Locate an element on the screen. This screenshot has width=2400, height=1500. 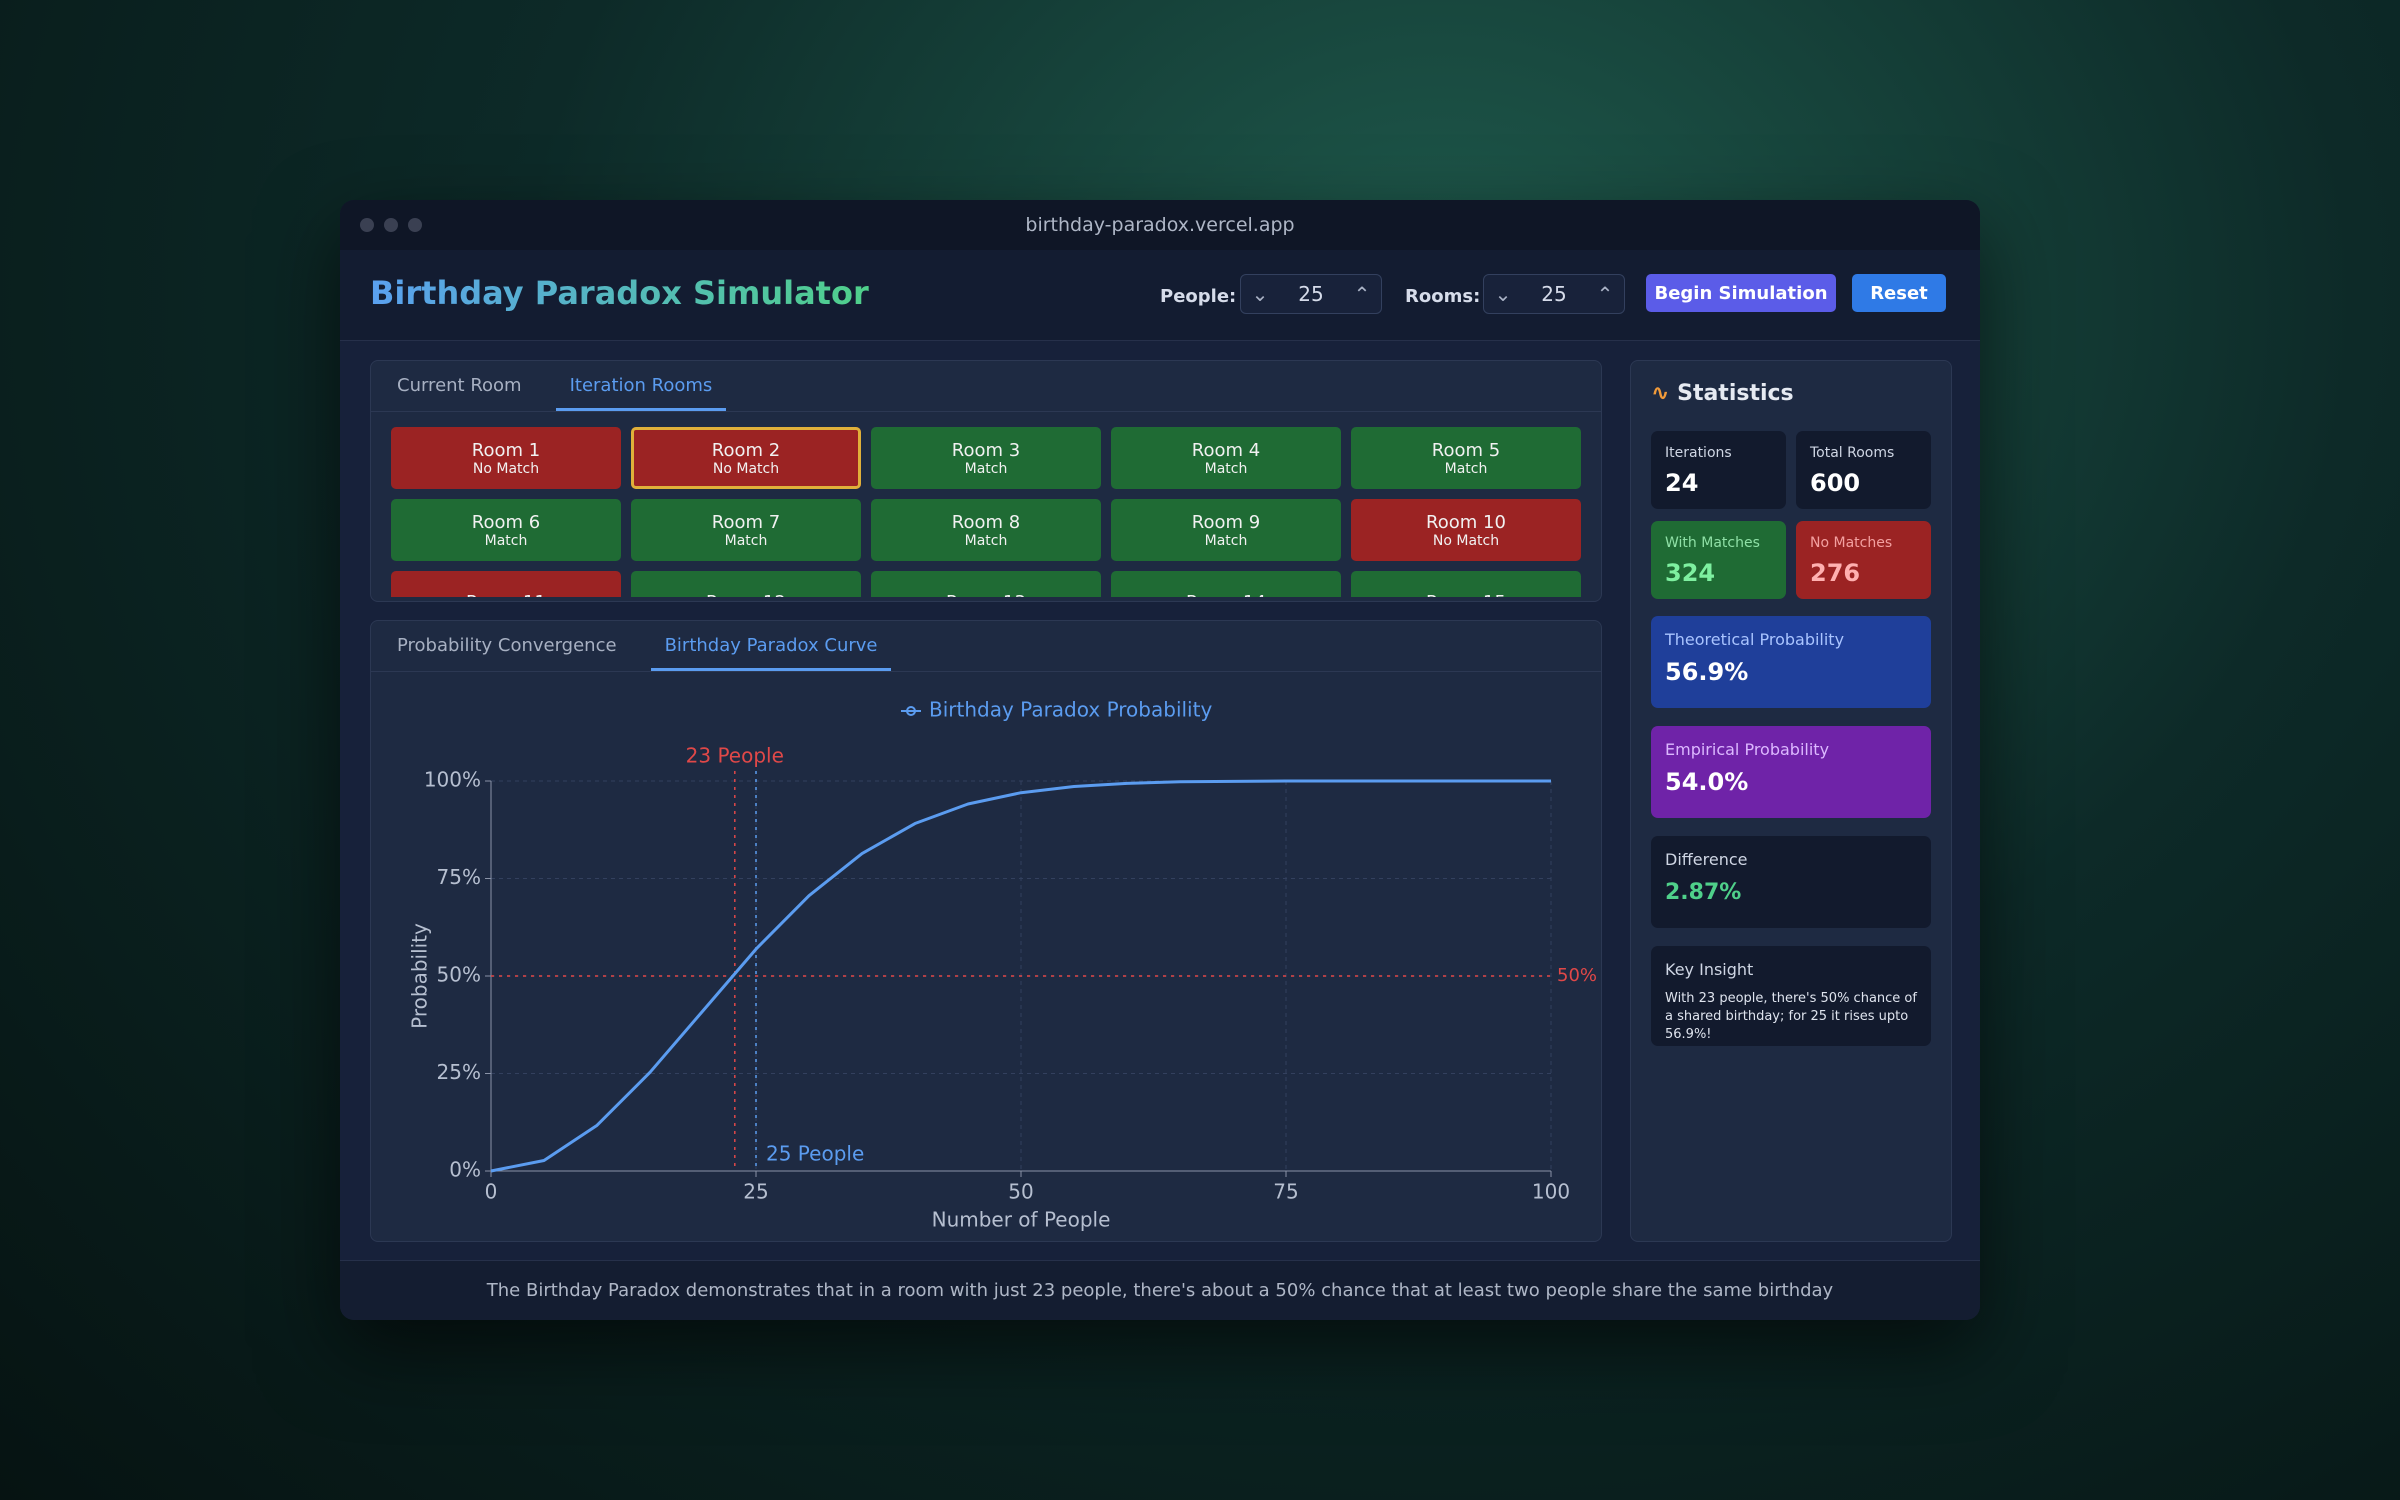
tab: Iteration Rooms is located at coordinates (641, 393).